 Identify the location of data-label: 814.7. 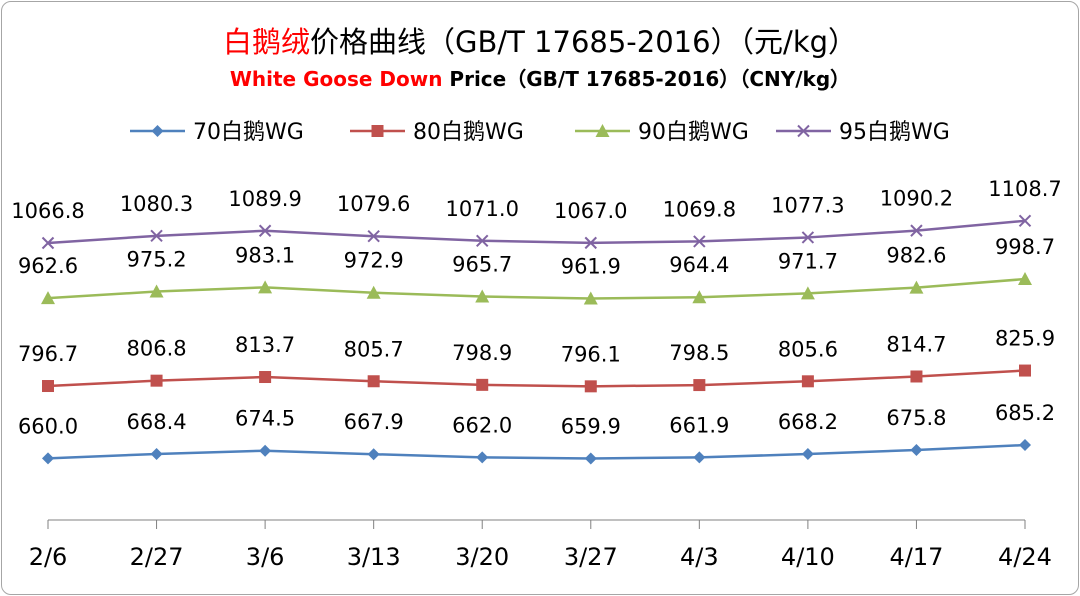
(916, 344).